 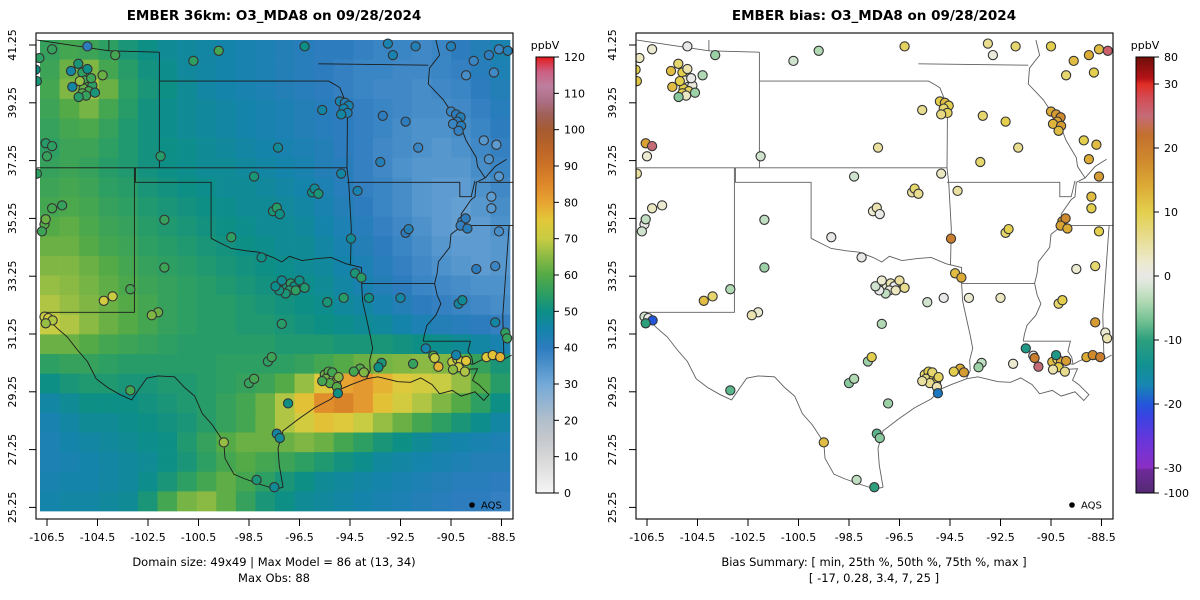 What do you see at coordinates (400, 537) in the screenshot?
I see `x-tick-label: -92.5` at bounding box center [400, 537].